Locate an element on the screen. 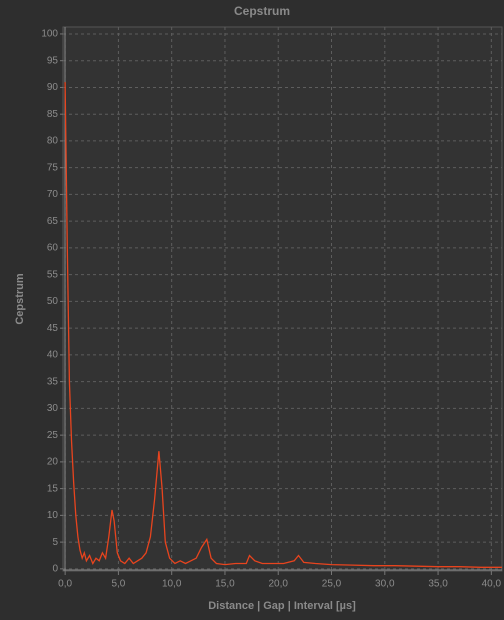 This screenshot has height=620, width=504. x-tick-label: 40,0 is located at coordinates (492, 584).